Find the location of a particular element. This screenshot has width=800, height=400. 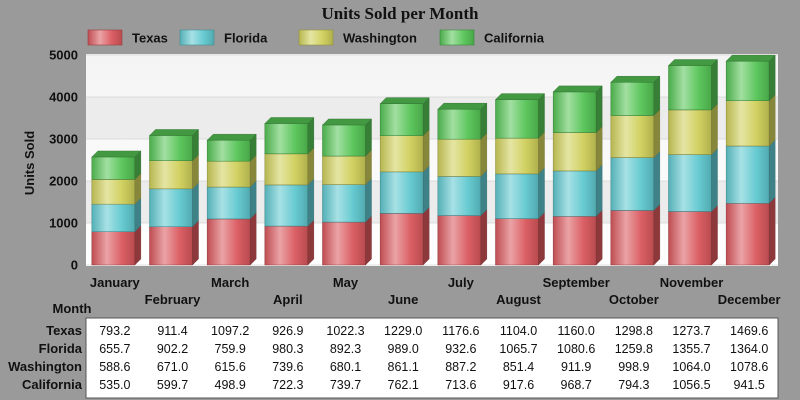

legend-swatch-washington is located at coordinates (316, 37).